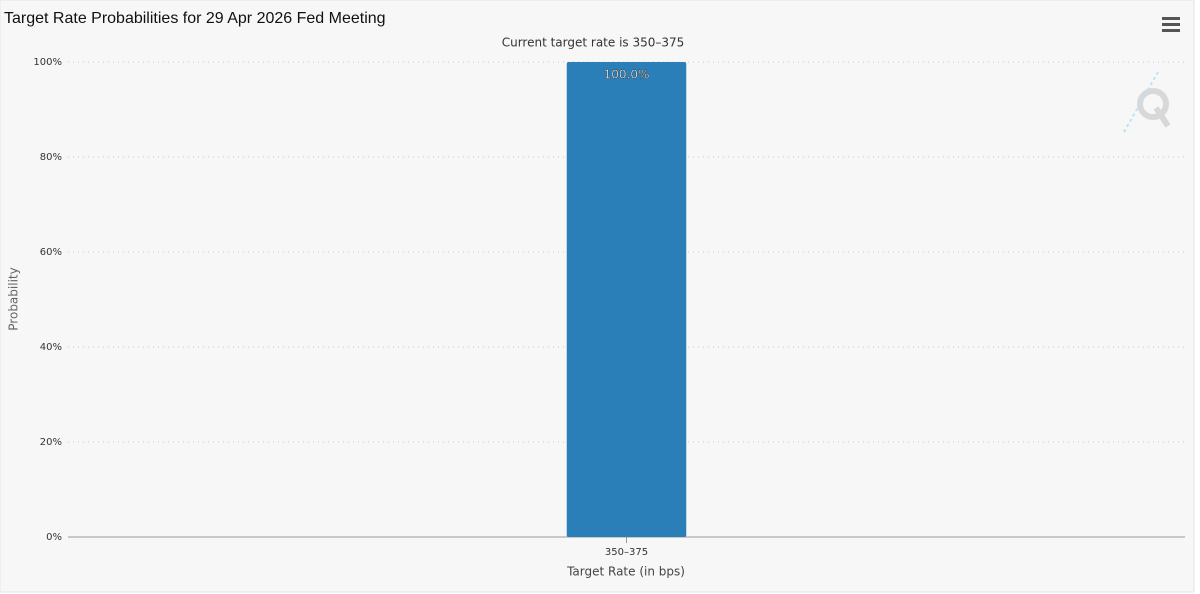 The height and width of the screenshot is (594, 1200). Describe the element at coordinates (625, 572) in the screenshot. I see `x-axis-label: Target Rate (in bps)` at that location.